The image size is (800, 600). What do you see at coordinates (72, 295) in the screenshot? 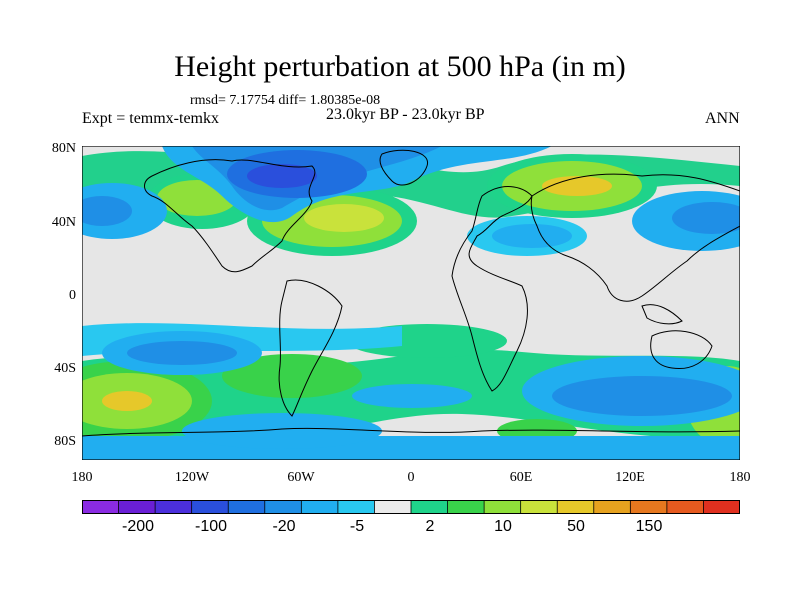
I see `lat-label-eq: 0` at bounding box center [72, 295].